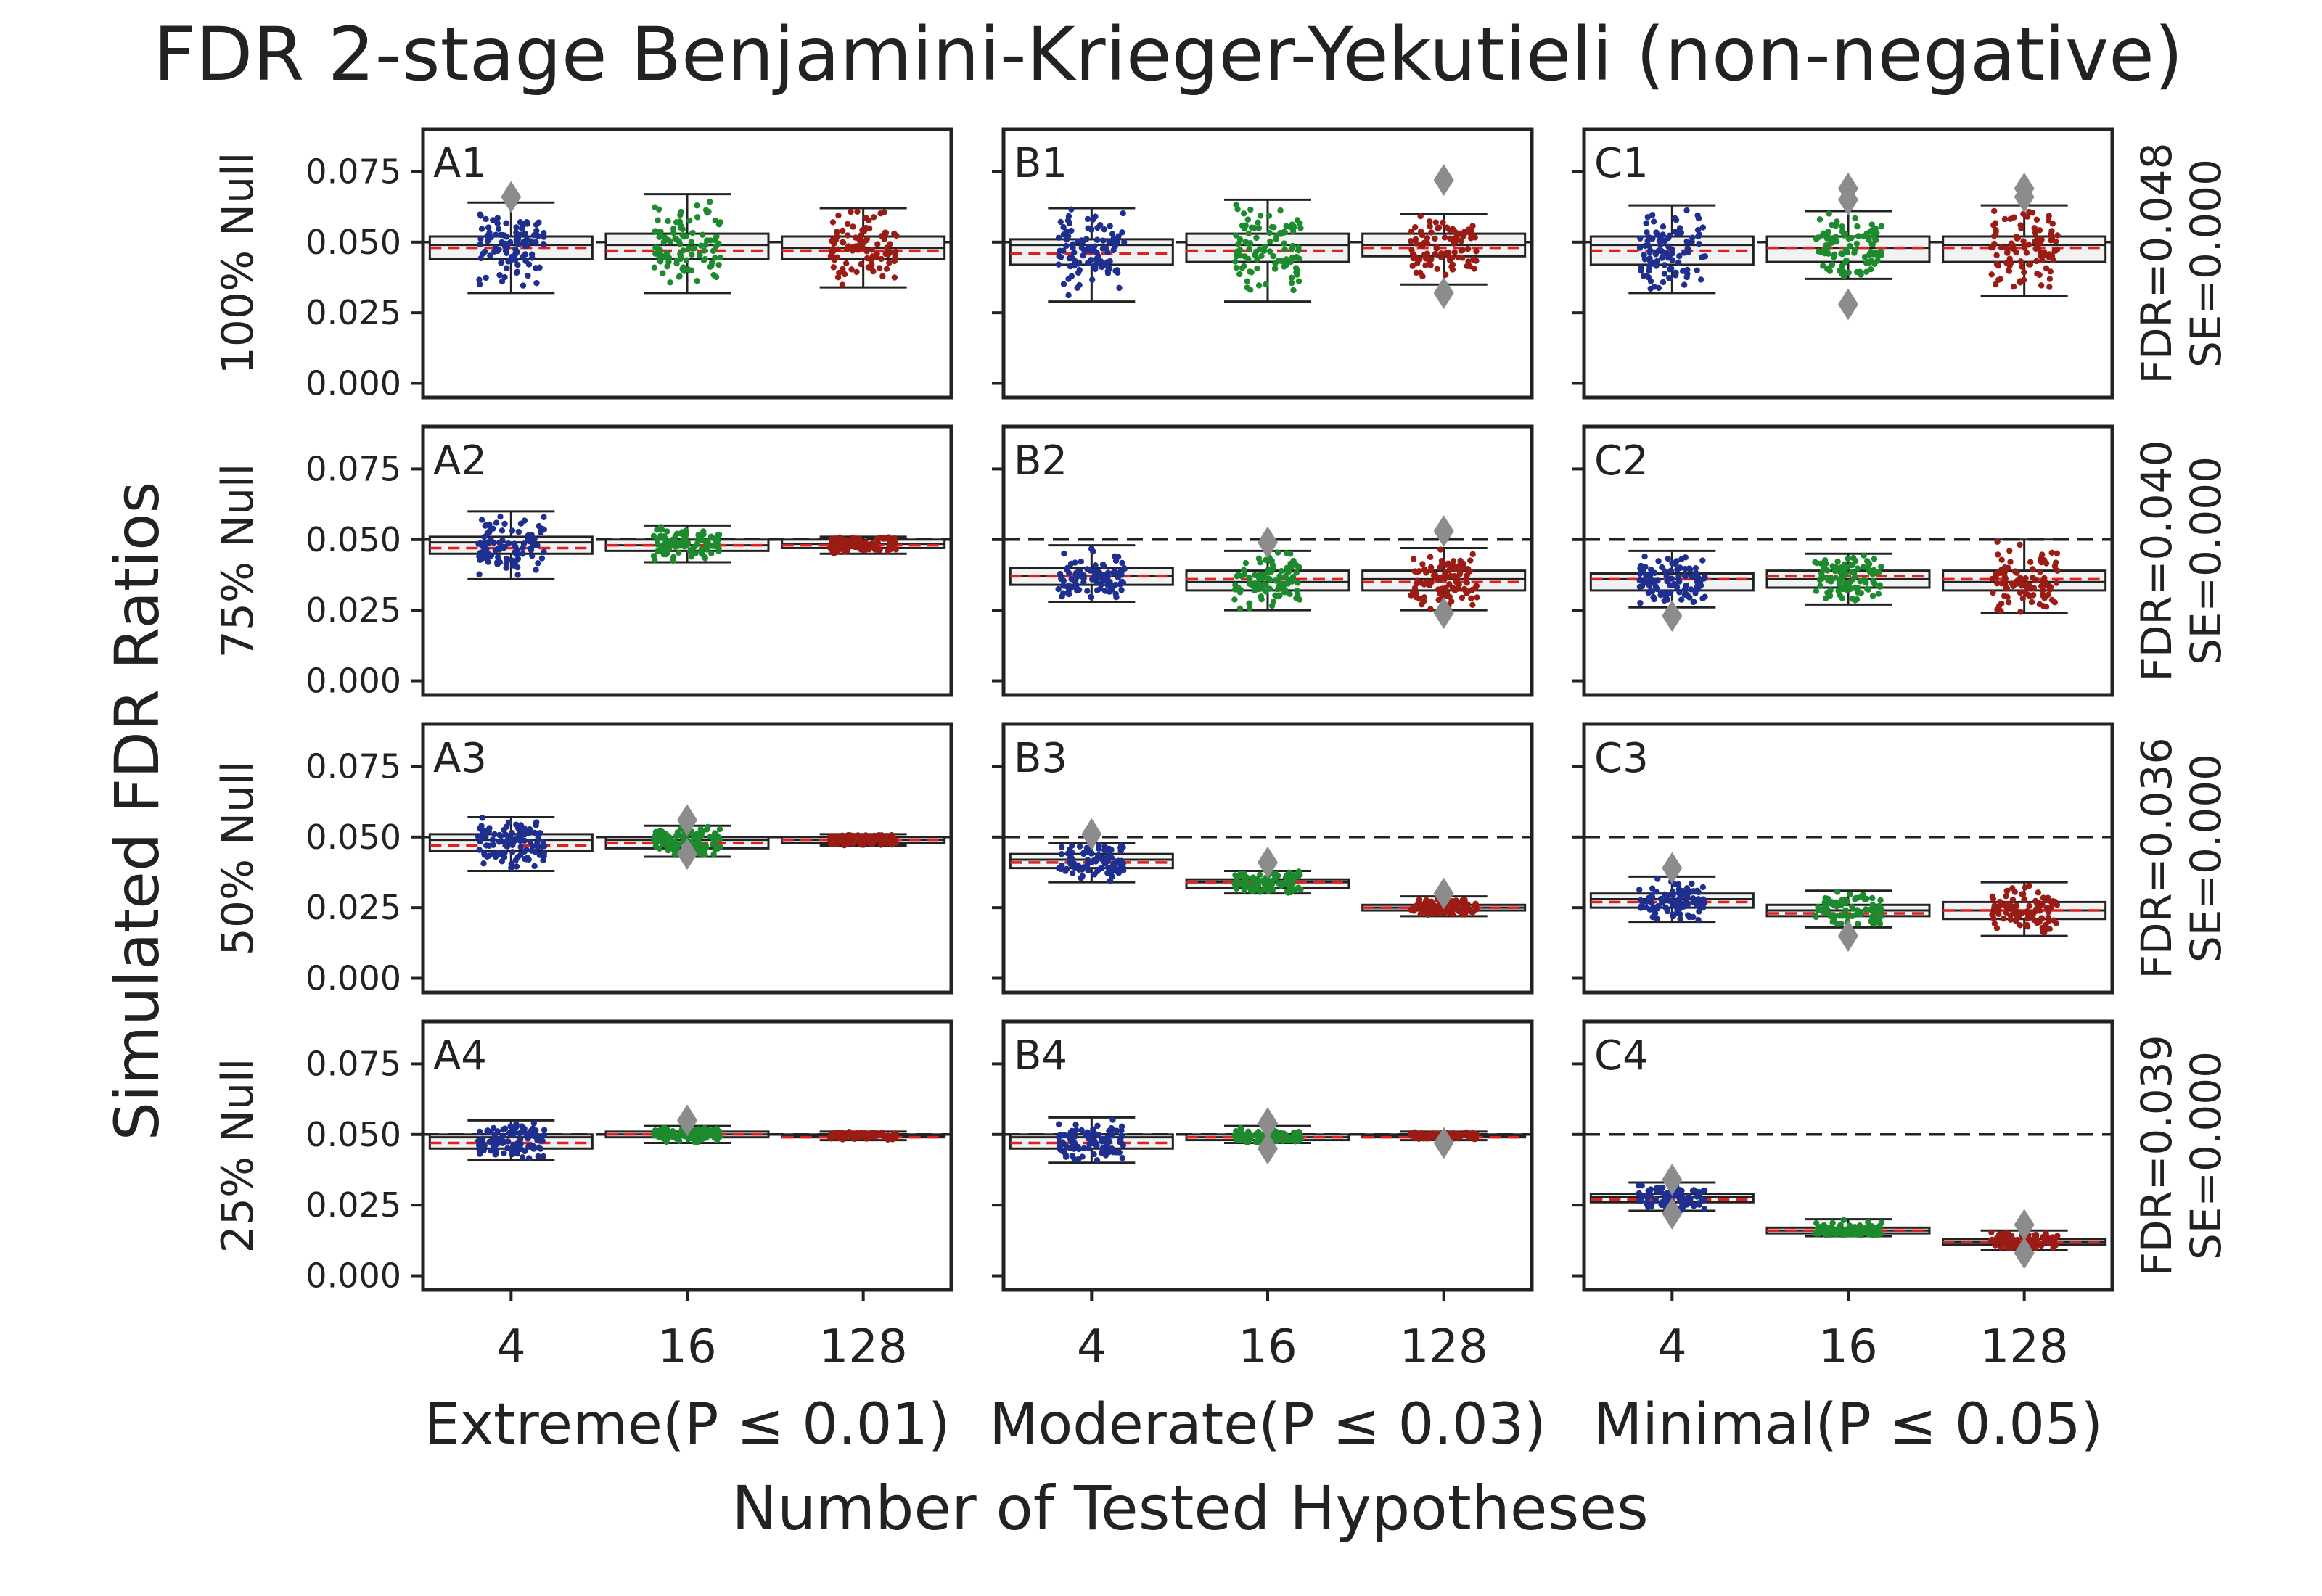  I want to click on x-tick-label: 16, so click(1267, 1347).